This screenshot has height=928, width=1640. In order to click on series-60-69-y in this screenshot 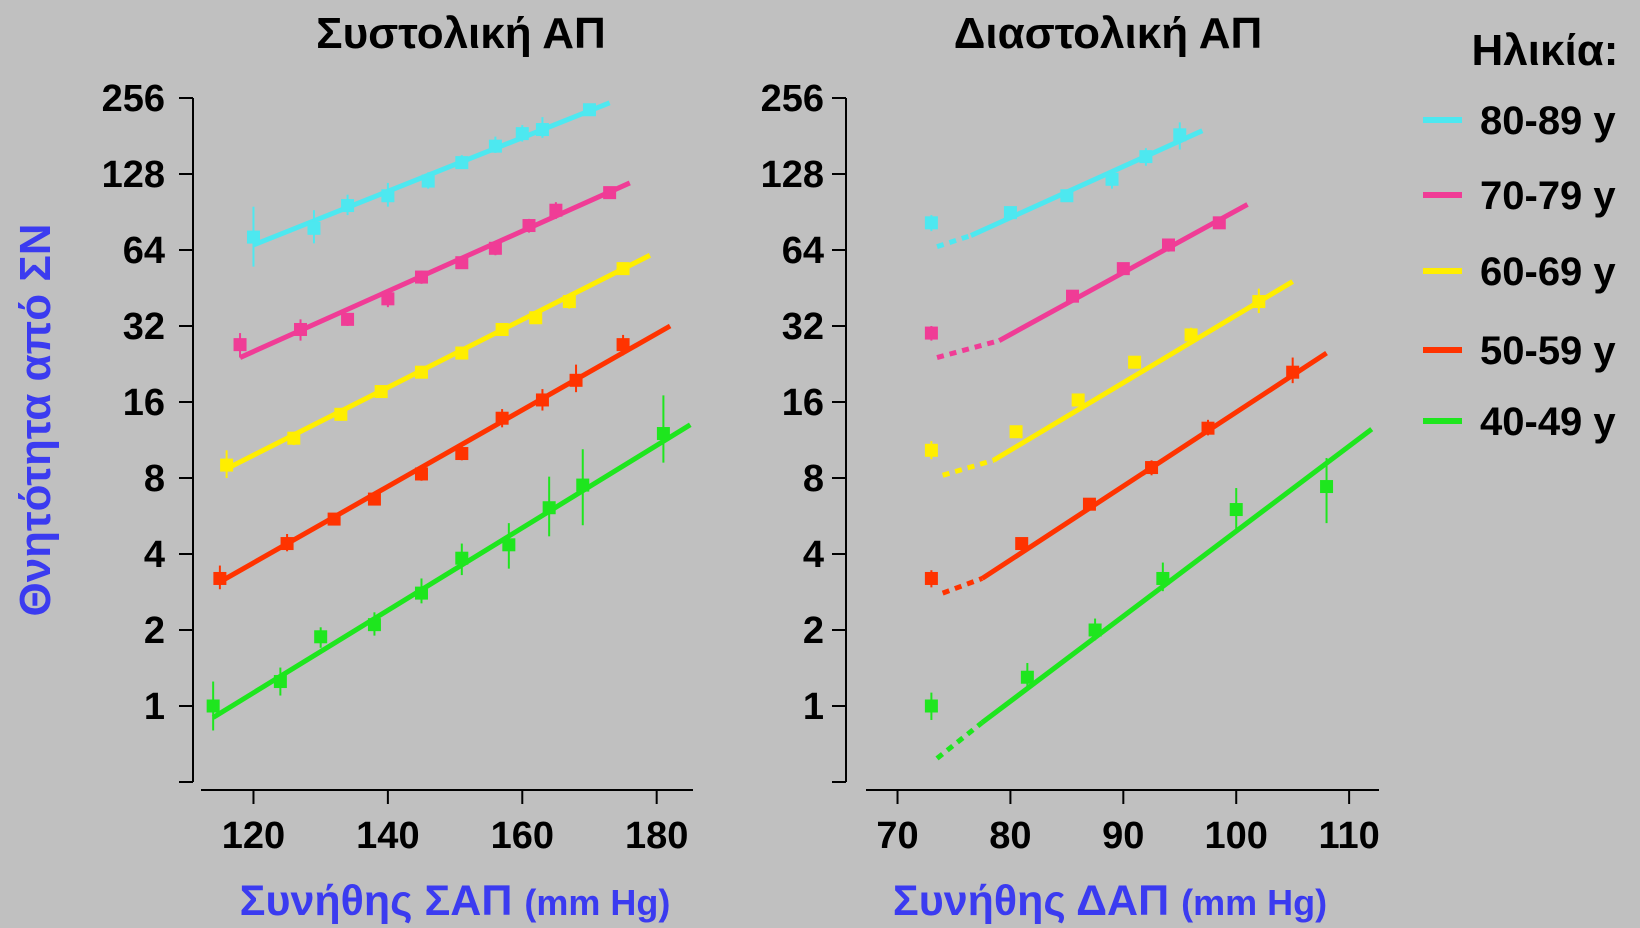, I will do `click(1109, 378)`.